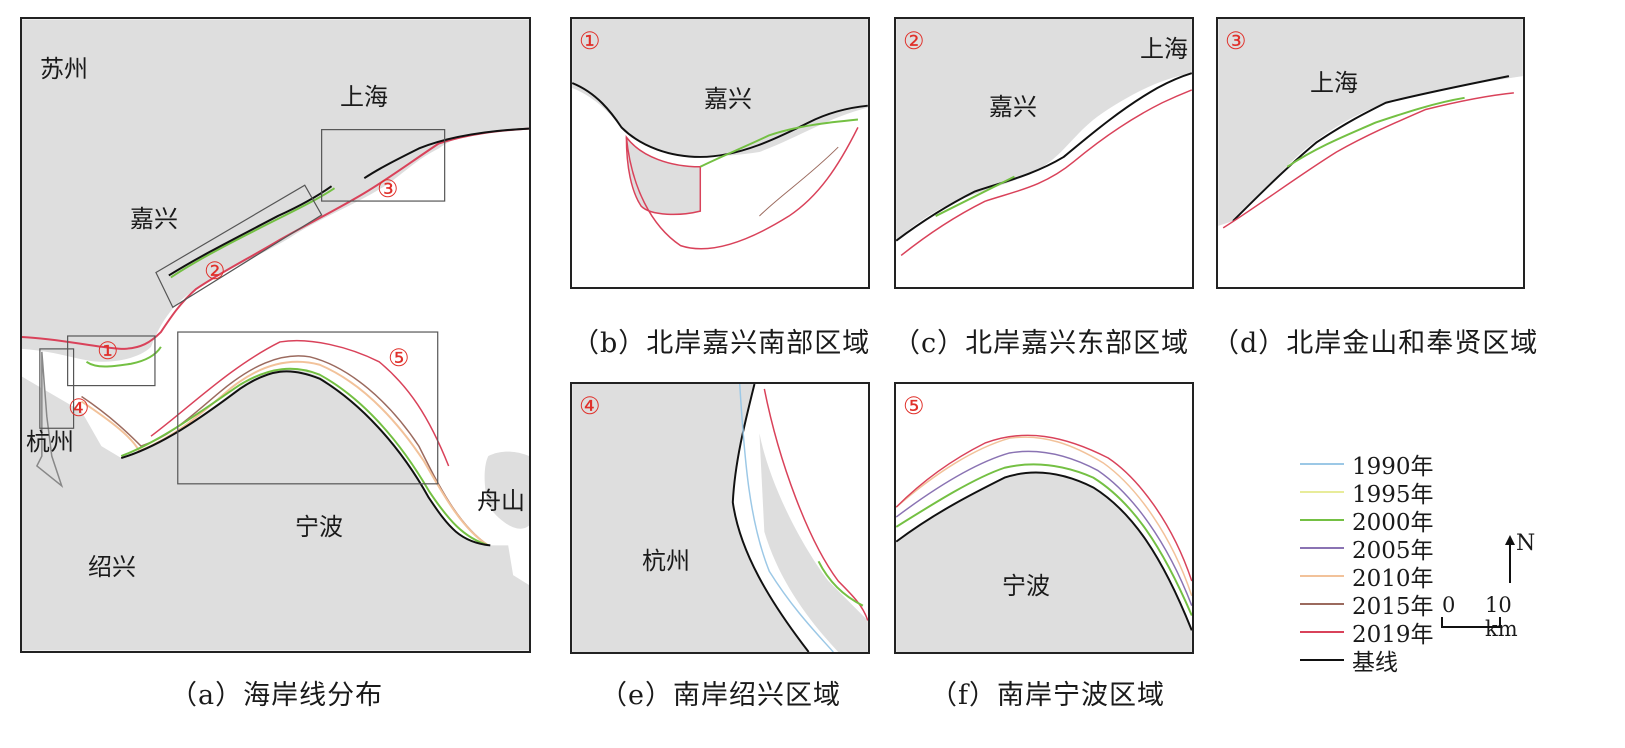 The width and height of the screenshot is (1625, 748). I want to click on place-suzhou: 苏州, so click(64, 69).